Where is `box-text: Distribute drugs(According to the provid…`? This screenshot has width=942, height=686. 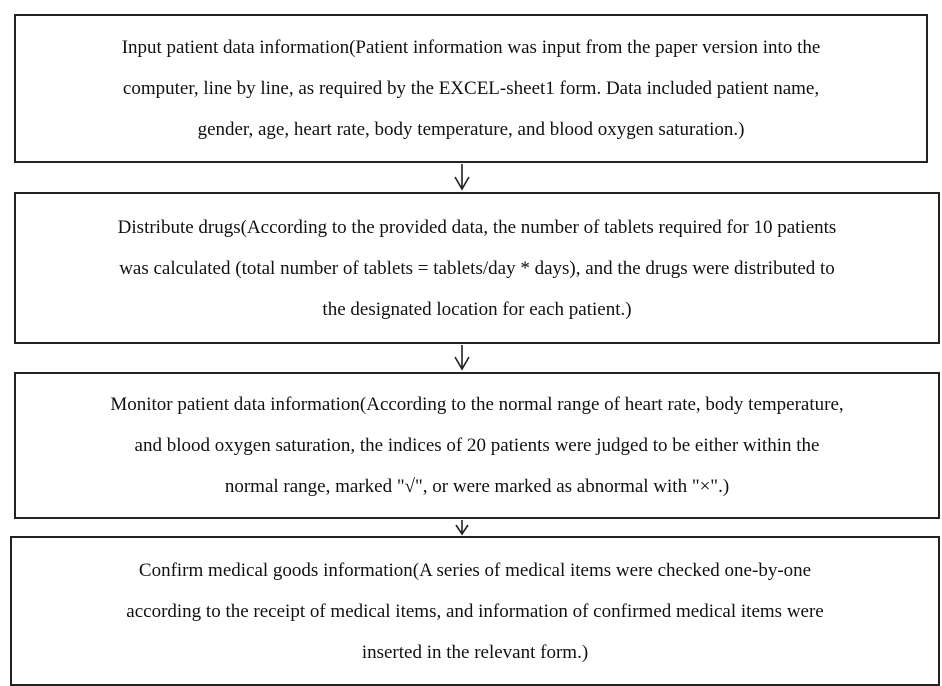
box-text: Distribute drugs(According to the provid… is located at coordinates (477, 227).